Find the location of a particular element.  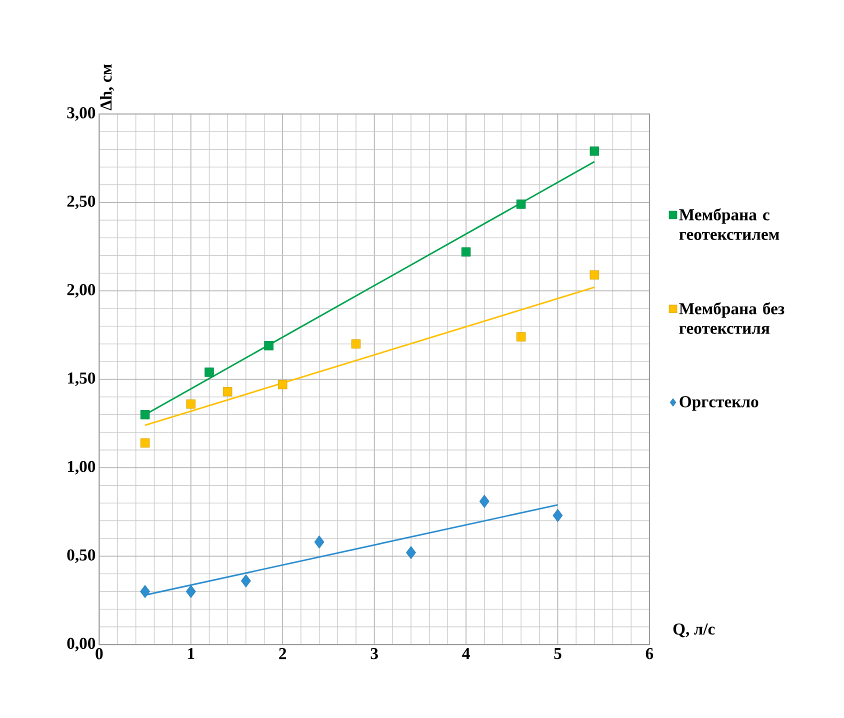

y-tick-label: 0,50 is located at coordinates (81, 556).